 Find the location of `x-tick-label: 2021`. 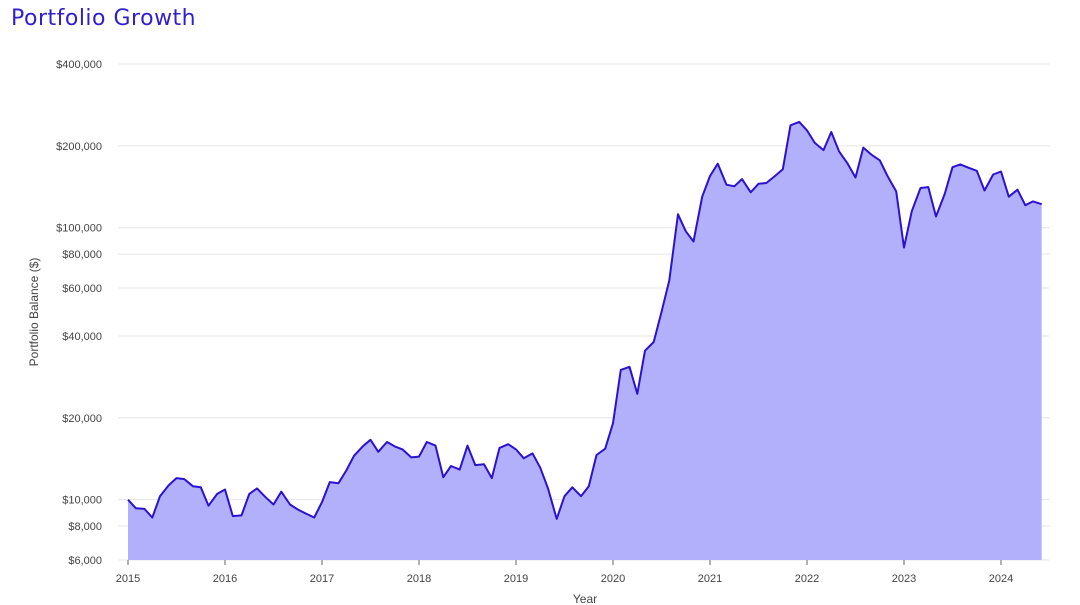

x-tick-label: 2021 is located at coordinates (710, 579).